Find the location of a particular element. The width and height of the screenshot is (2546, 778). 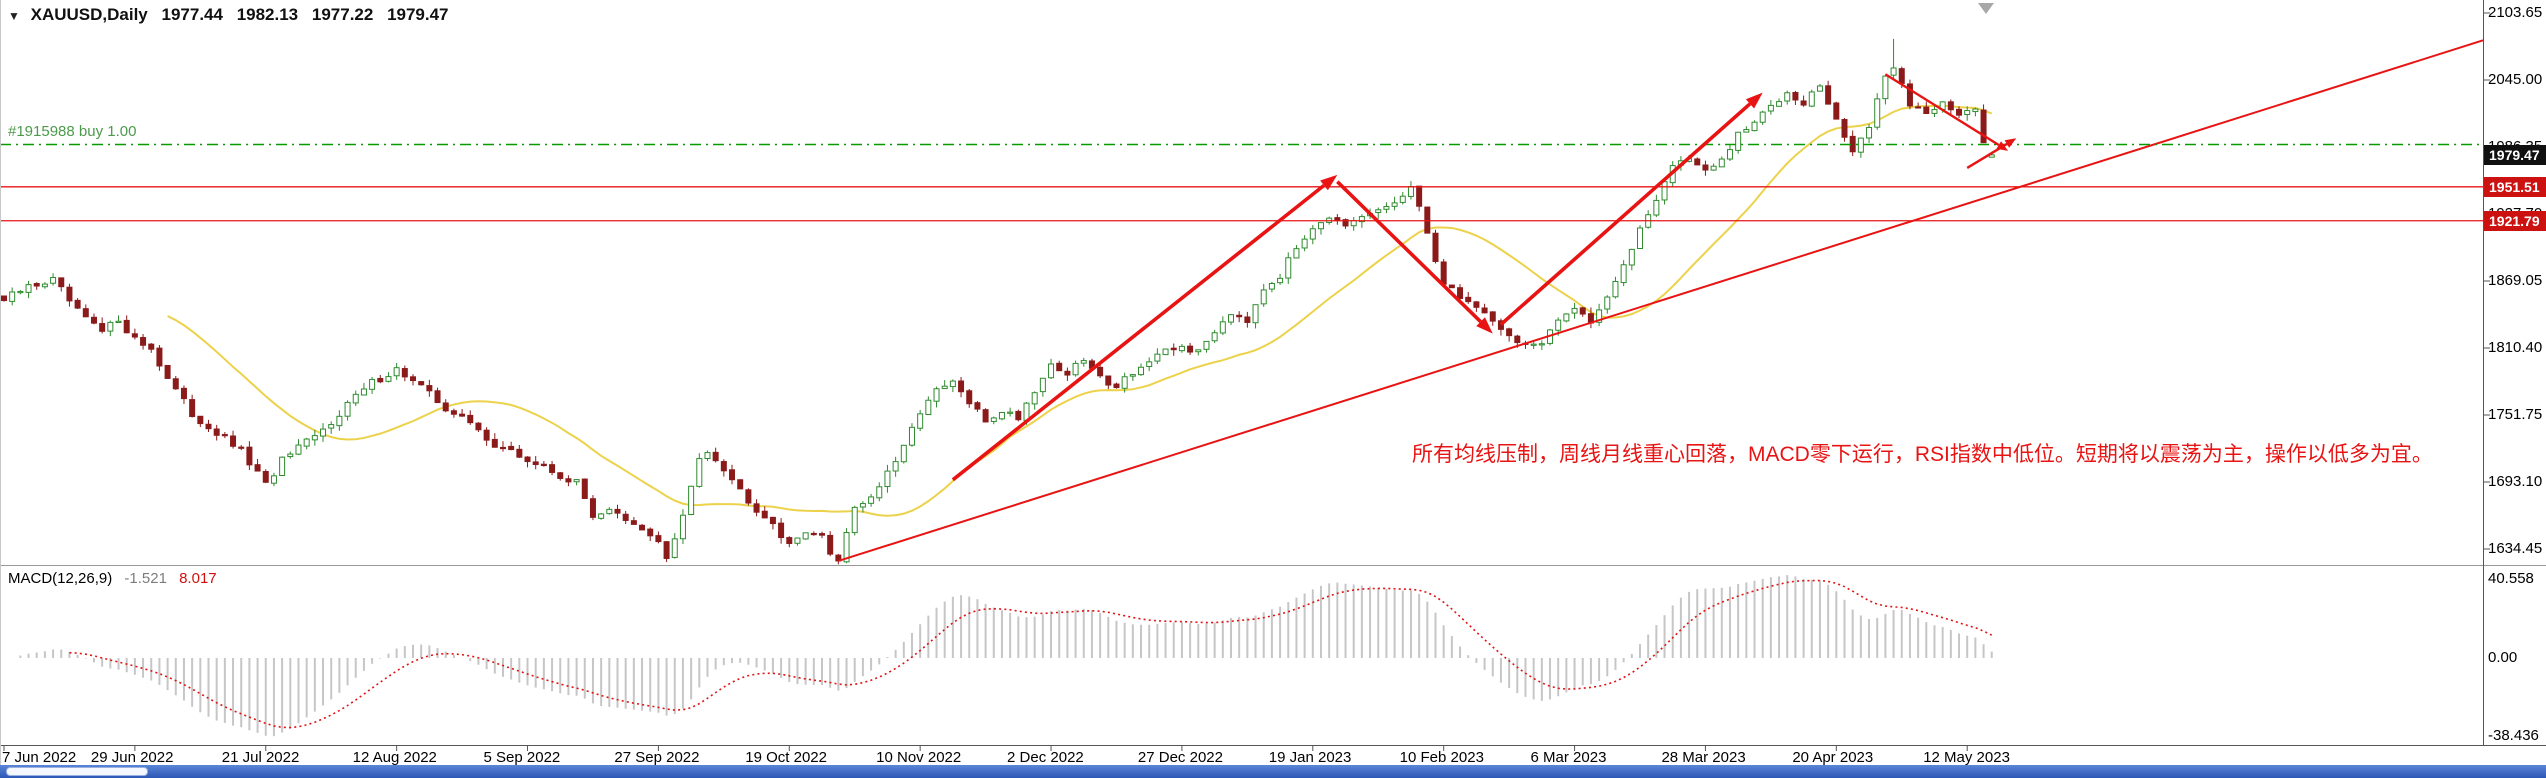

quote-high: 1982.13 is located at coordinates (267, 14).